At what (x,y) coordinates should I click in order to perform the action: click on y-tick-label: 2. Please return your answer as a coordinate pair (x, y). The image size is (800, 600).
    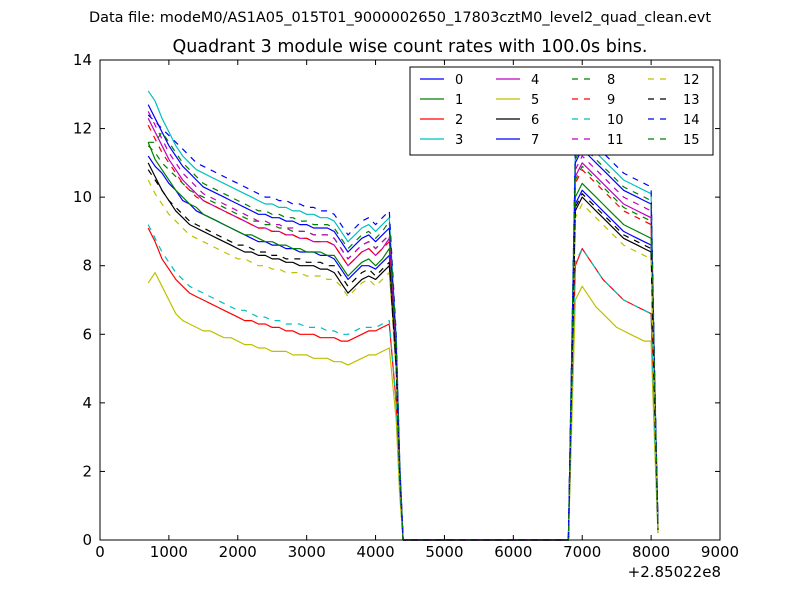
    Looking at the image, I should click on (87, 471).